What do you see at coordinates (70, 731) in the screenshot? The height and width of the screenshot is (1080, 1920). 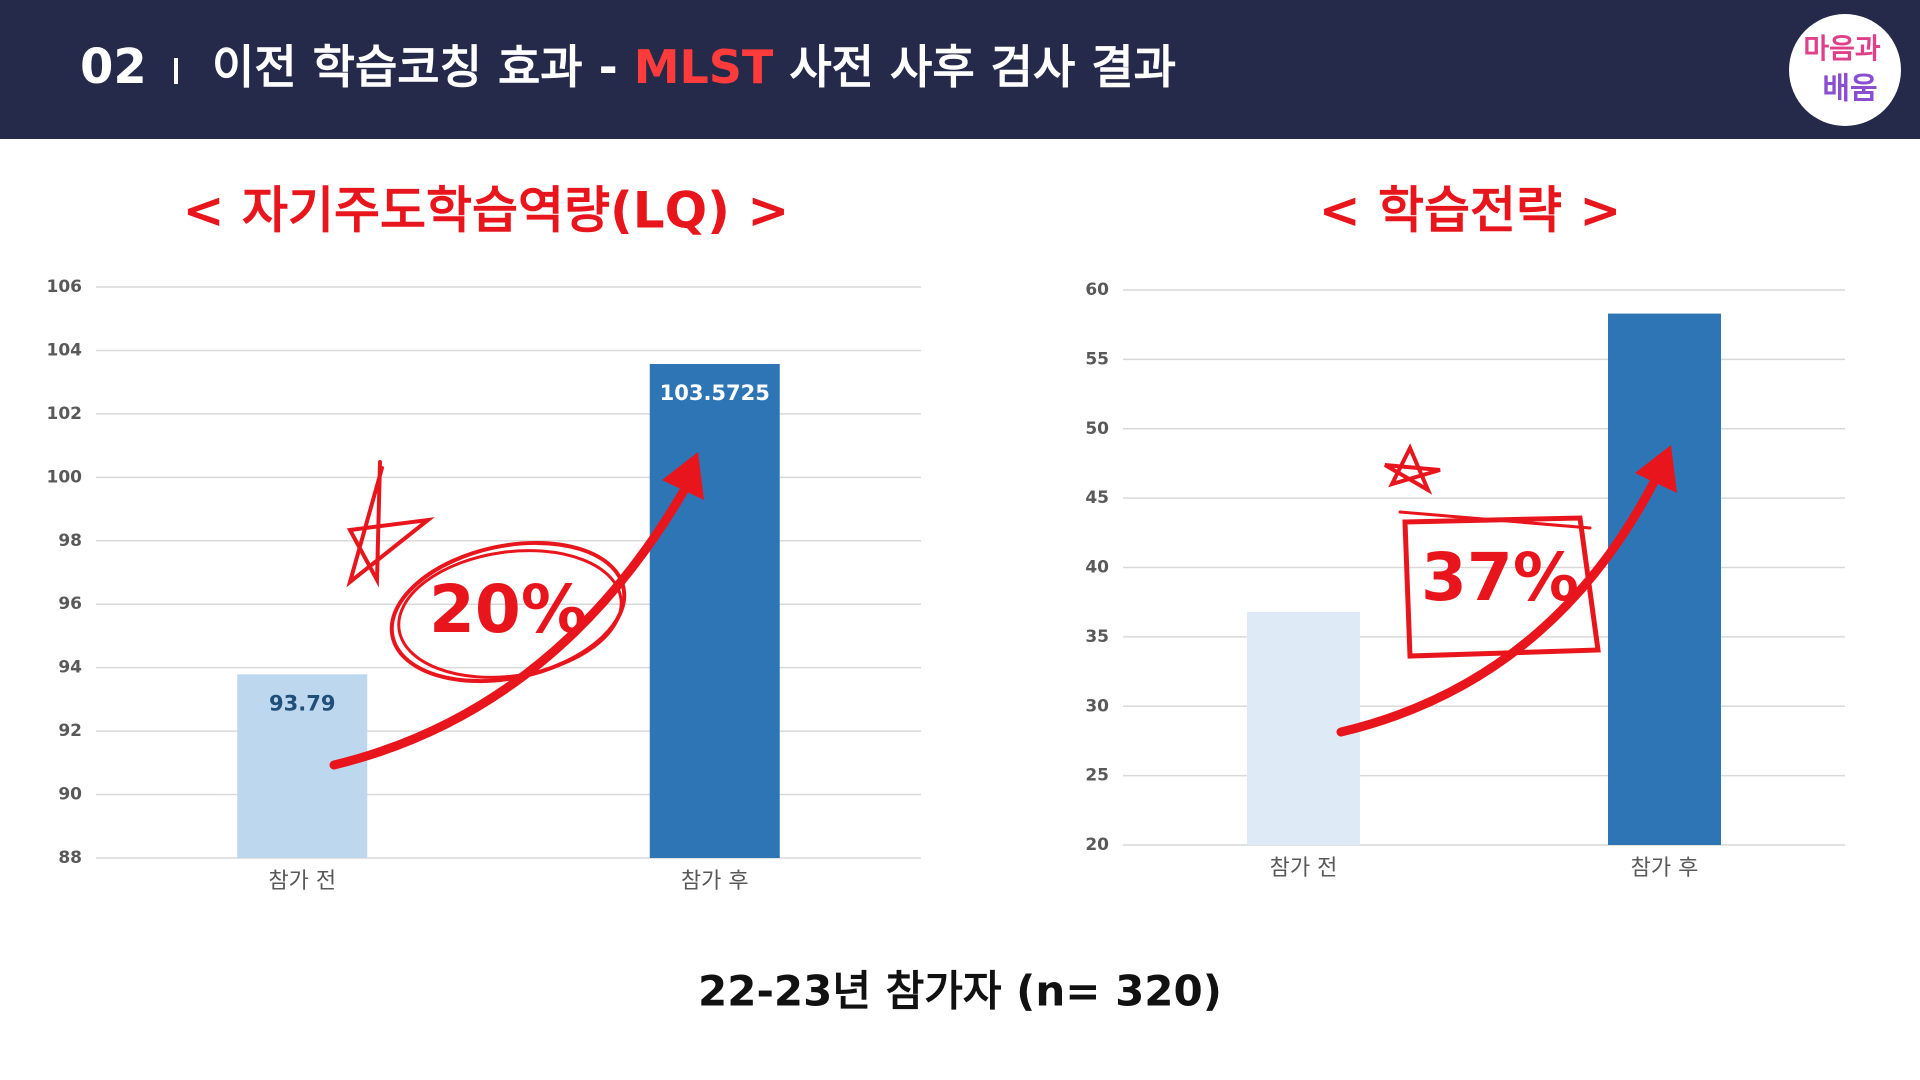 I see `y-tick-label: 92` at bounding box center [70, 731].